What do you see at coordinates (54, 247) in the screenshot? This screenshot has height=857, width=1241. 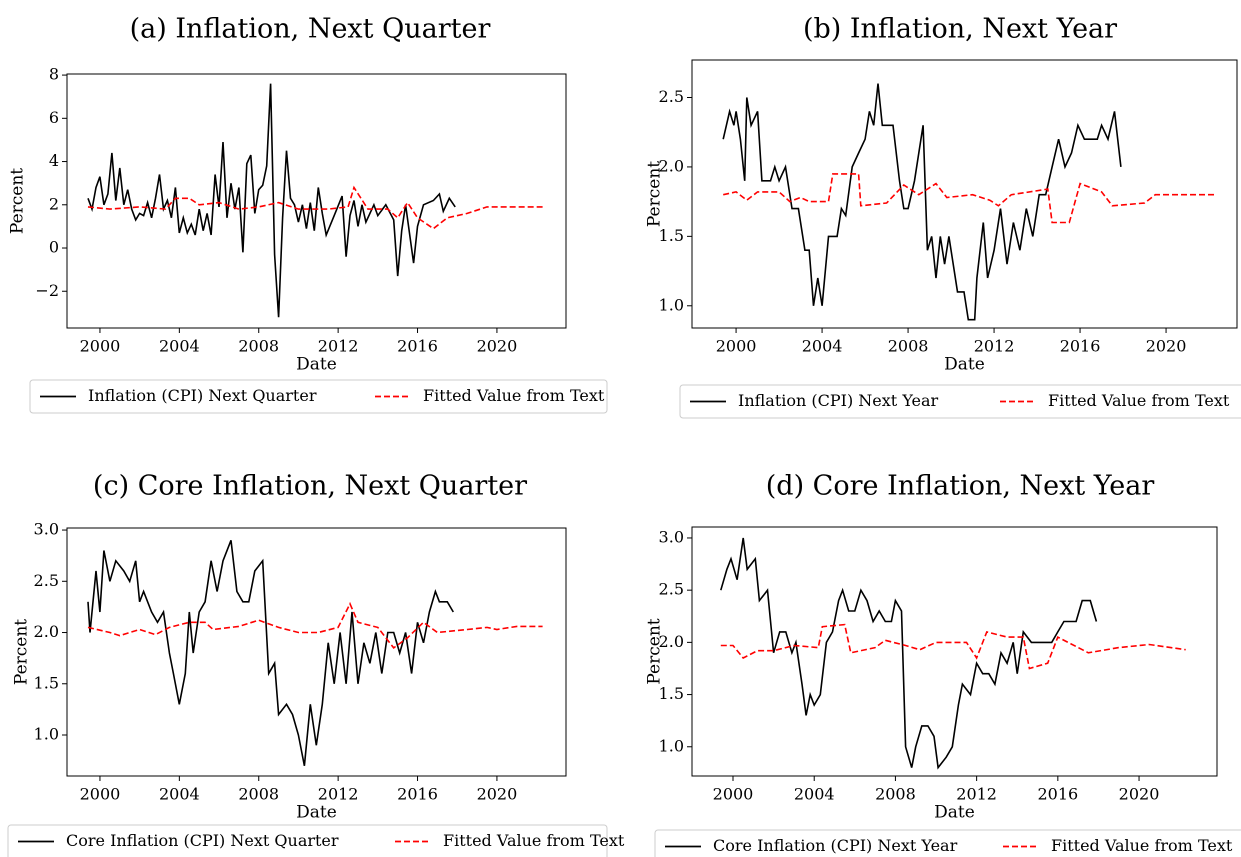 I see `y-tick-label: 0` at bounding box center [54, 247].